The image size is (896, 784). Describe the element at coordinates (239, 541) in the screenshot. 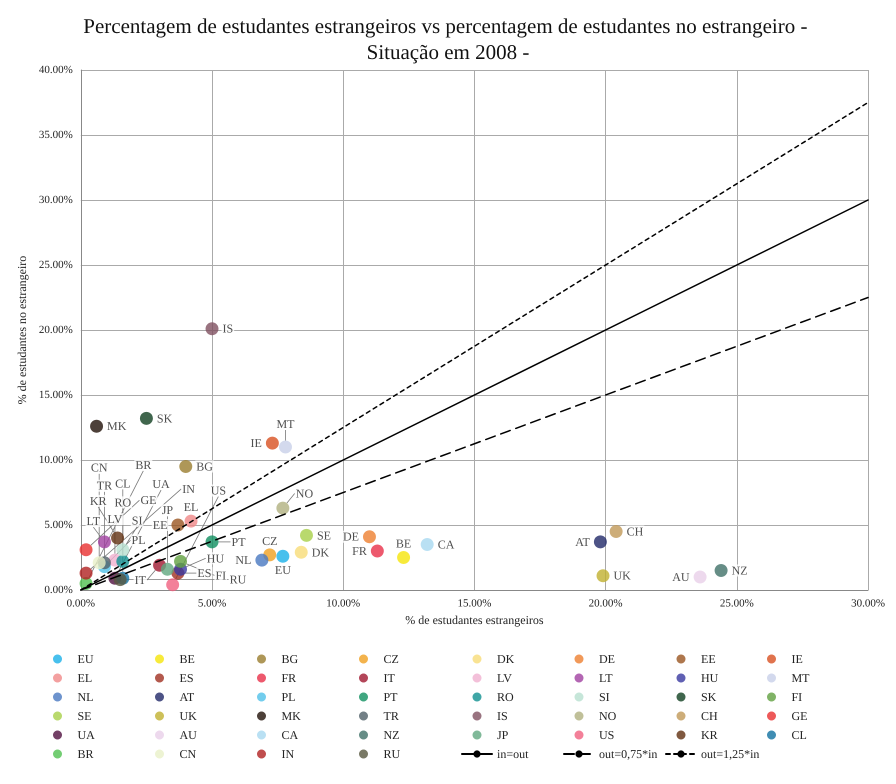

I see `text: PT` at that location.